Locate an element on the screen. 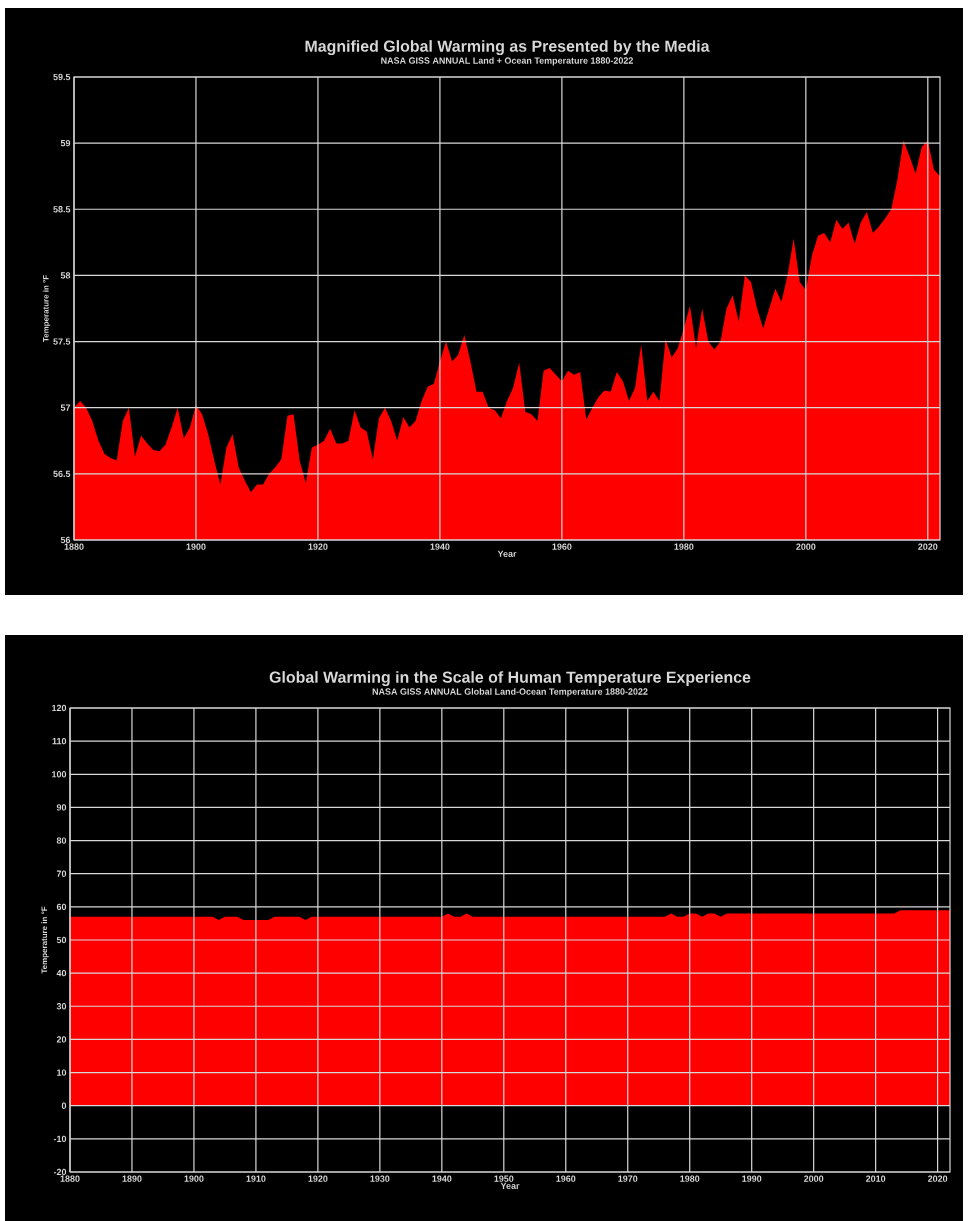  y-tick-label: 110 is located at coordinates (59, 741).